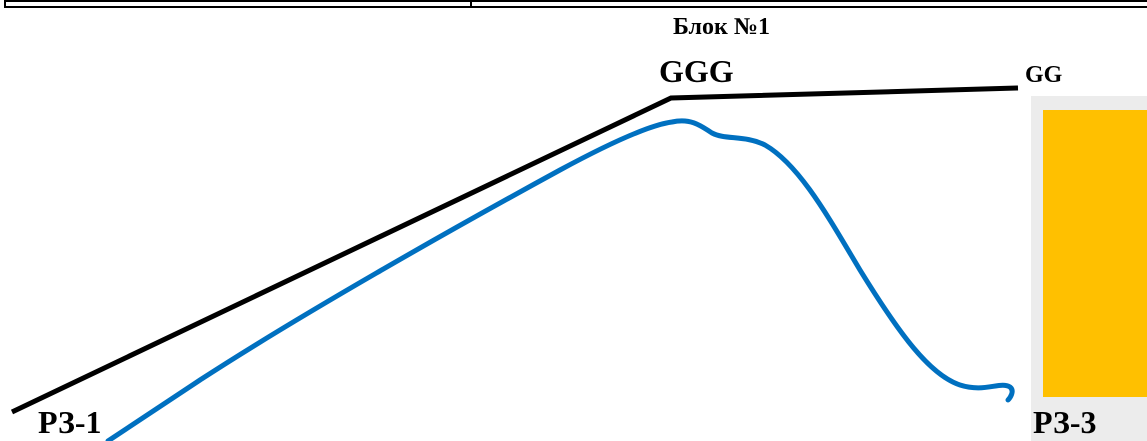 This screenshot has width=1147, height=441. What do you see at coordinates (5, 4) in the screenshot?
I see `frame-tick-left` at bounding box center [5, 4].